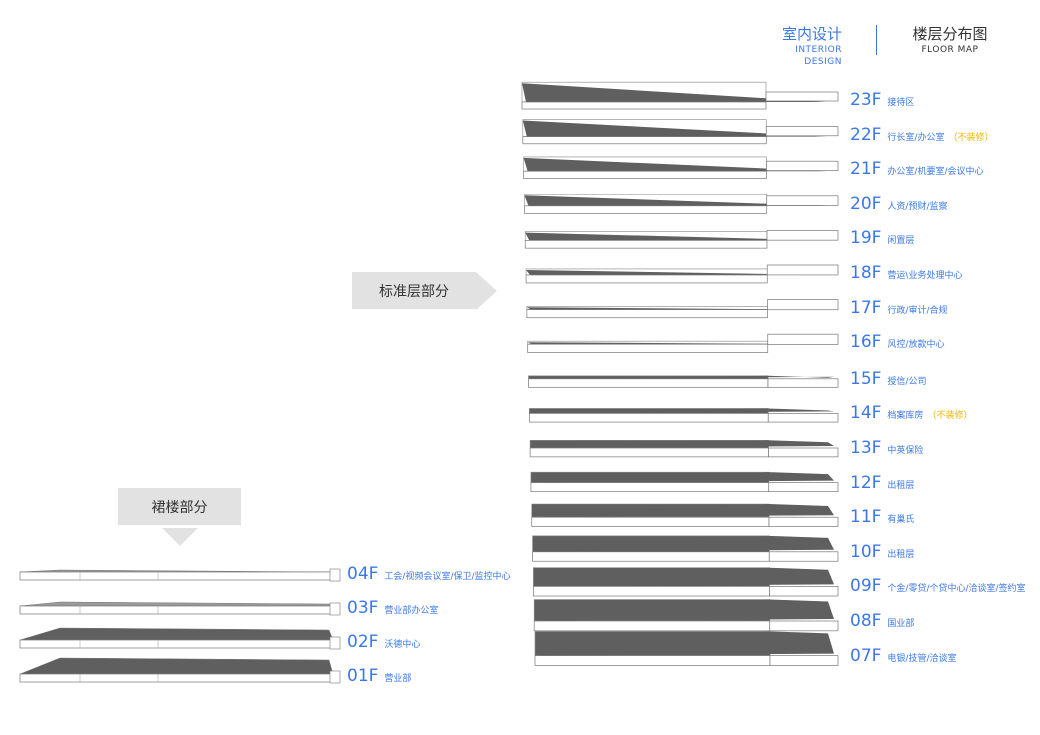 Image resolution: width=1040 pixels, height=735 pixels. What do you see at coordinates (890, 45) in the screenshot?
I see `header: 室内设计 INTERIOR DESIGN 楼层分布图 FLOOR MAP` at bounding box center [890, 45].